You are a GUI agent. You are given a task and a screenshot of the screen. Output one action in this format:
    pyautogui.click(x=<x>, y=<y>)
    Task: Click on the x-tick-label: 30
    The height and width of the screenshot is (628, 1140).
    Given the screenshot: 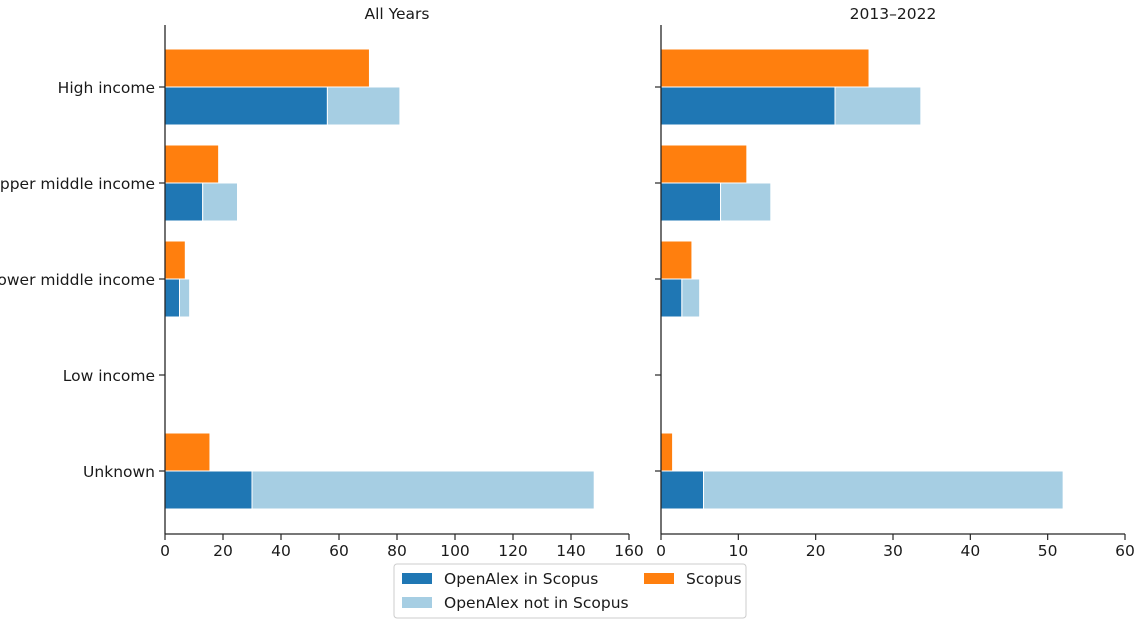 What is the action you would take?
    pyautogui.click(x=893, y=551)
    